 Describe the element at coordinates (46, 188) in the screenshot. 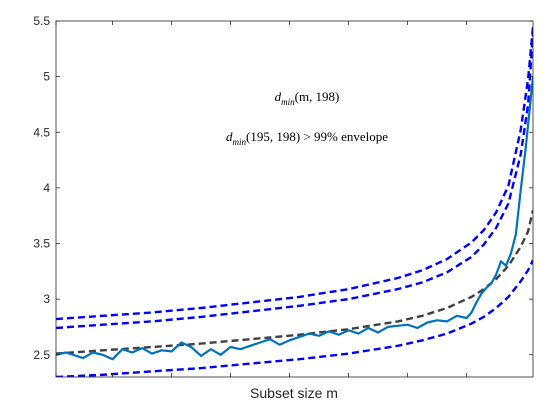

I see `y-tick-label: 4` at that location.